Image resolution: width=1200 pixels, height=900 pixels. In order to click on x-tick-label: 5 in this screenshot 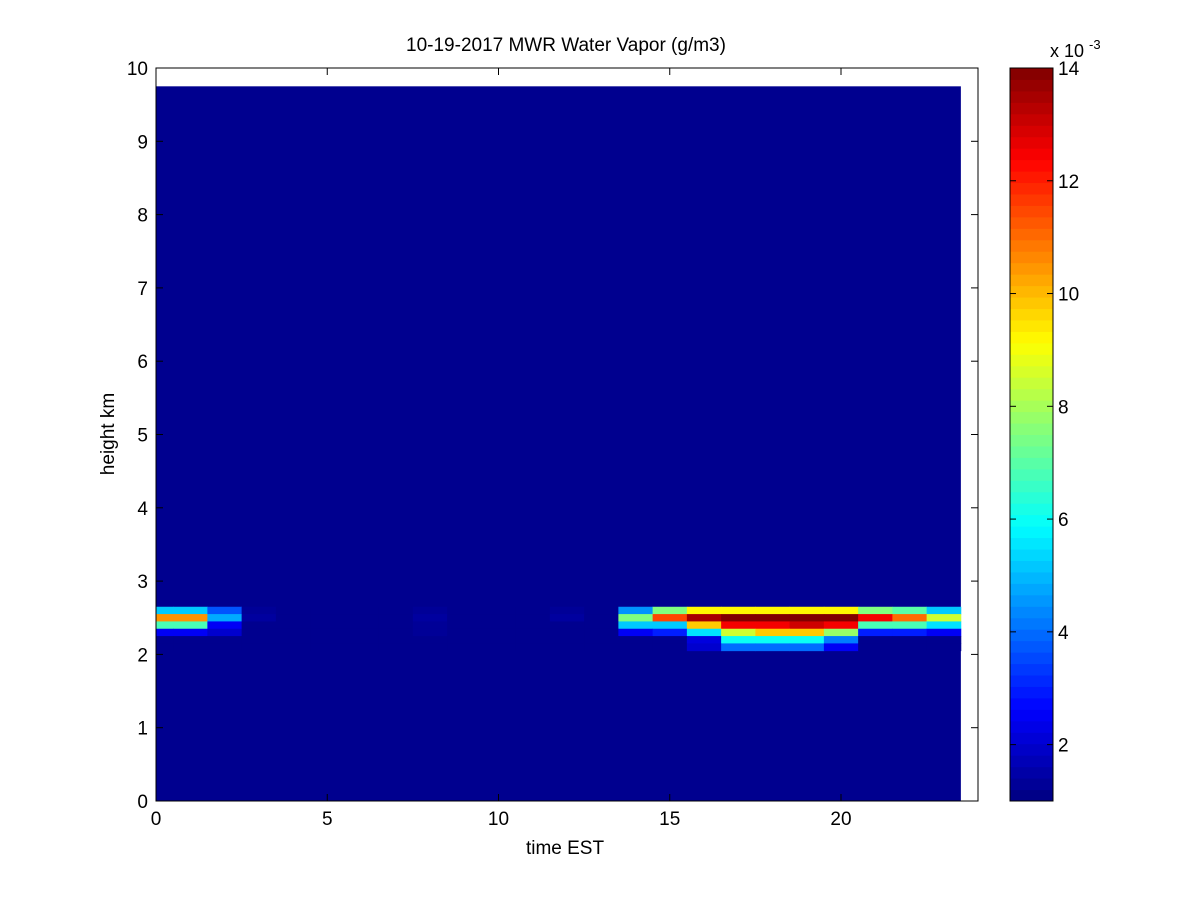, I will do `click(327, 819)`.